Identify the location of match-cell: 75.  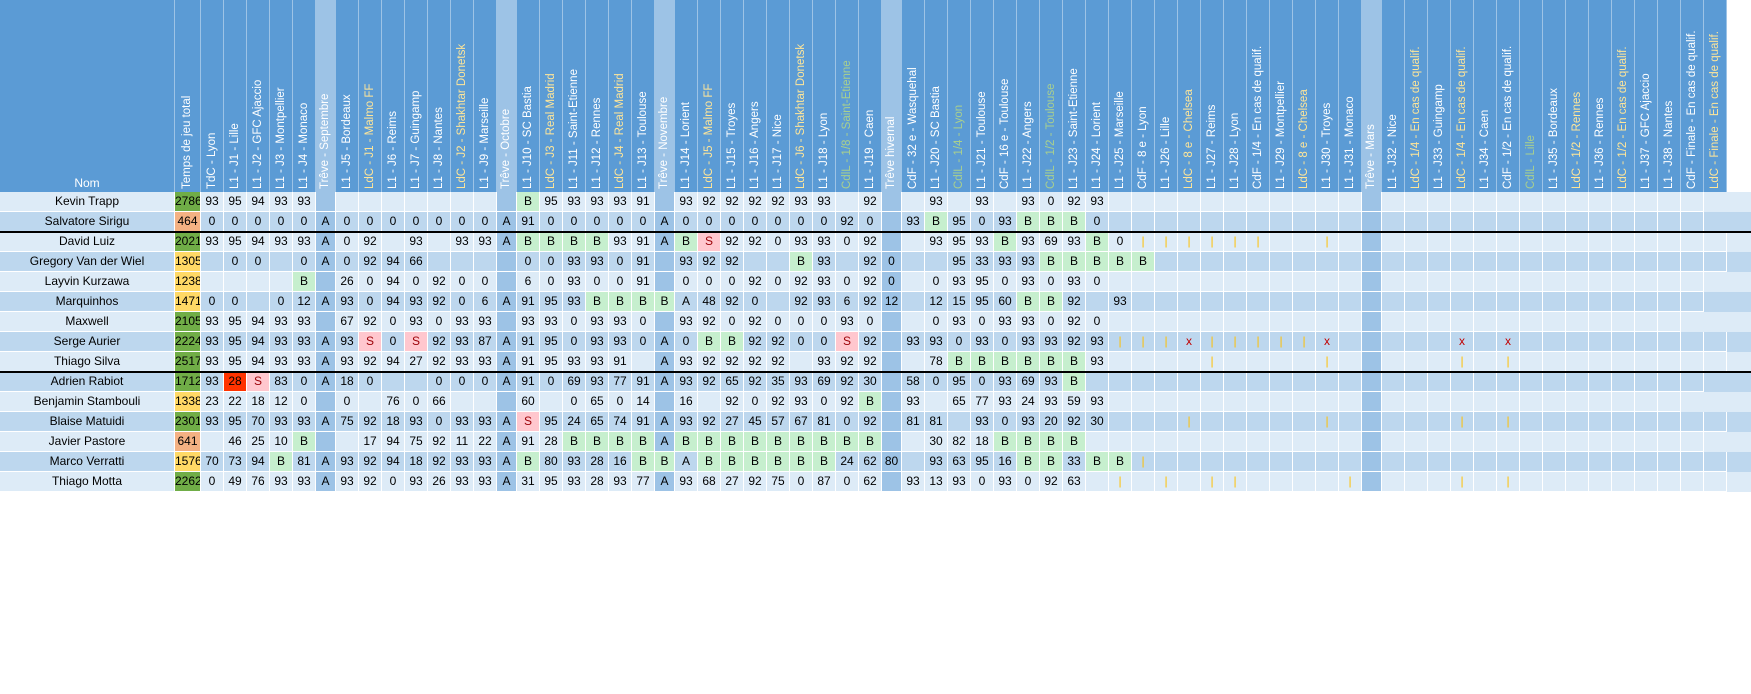
(778, 482).